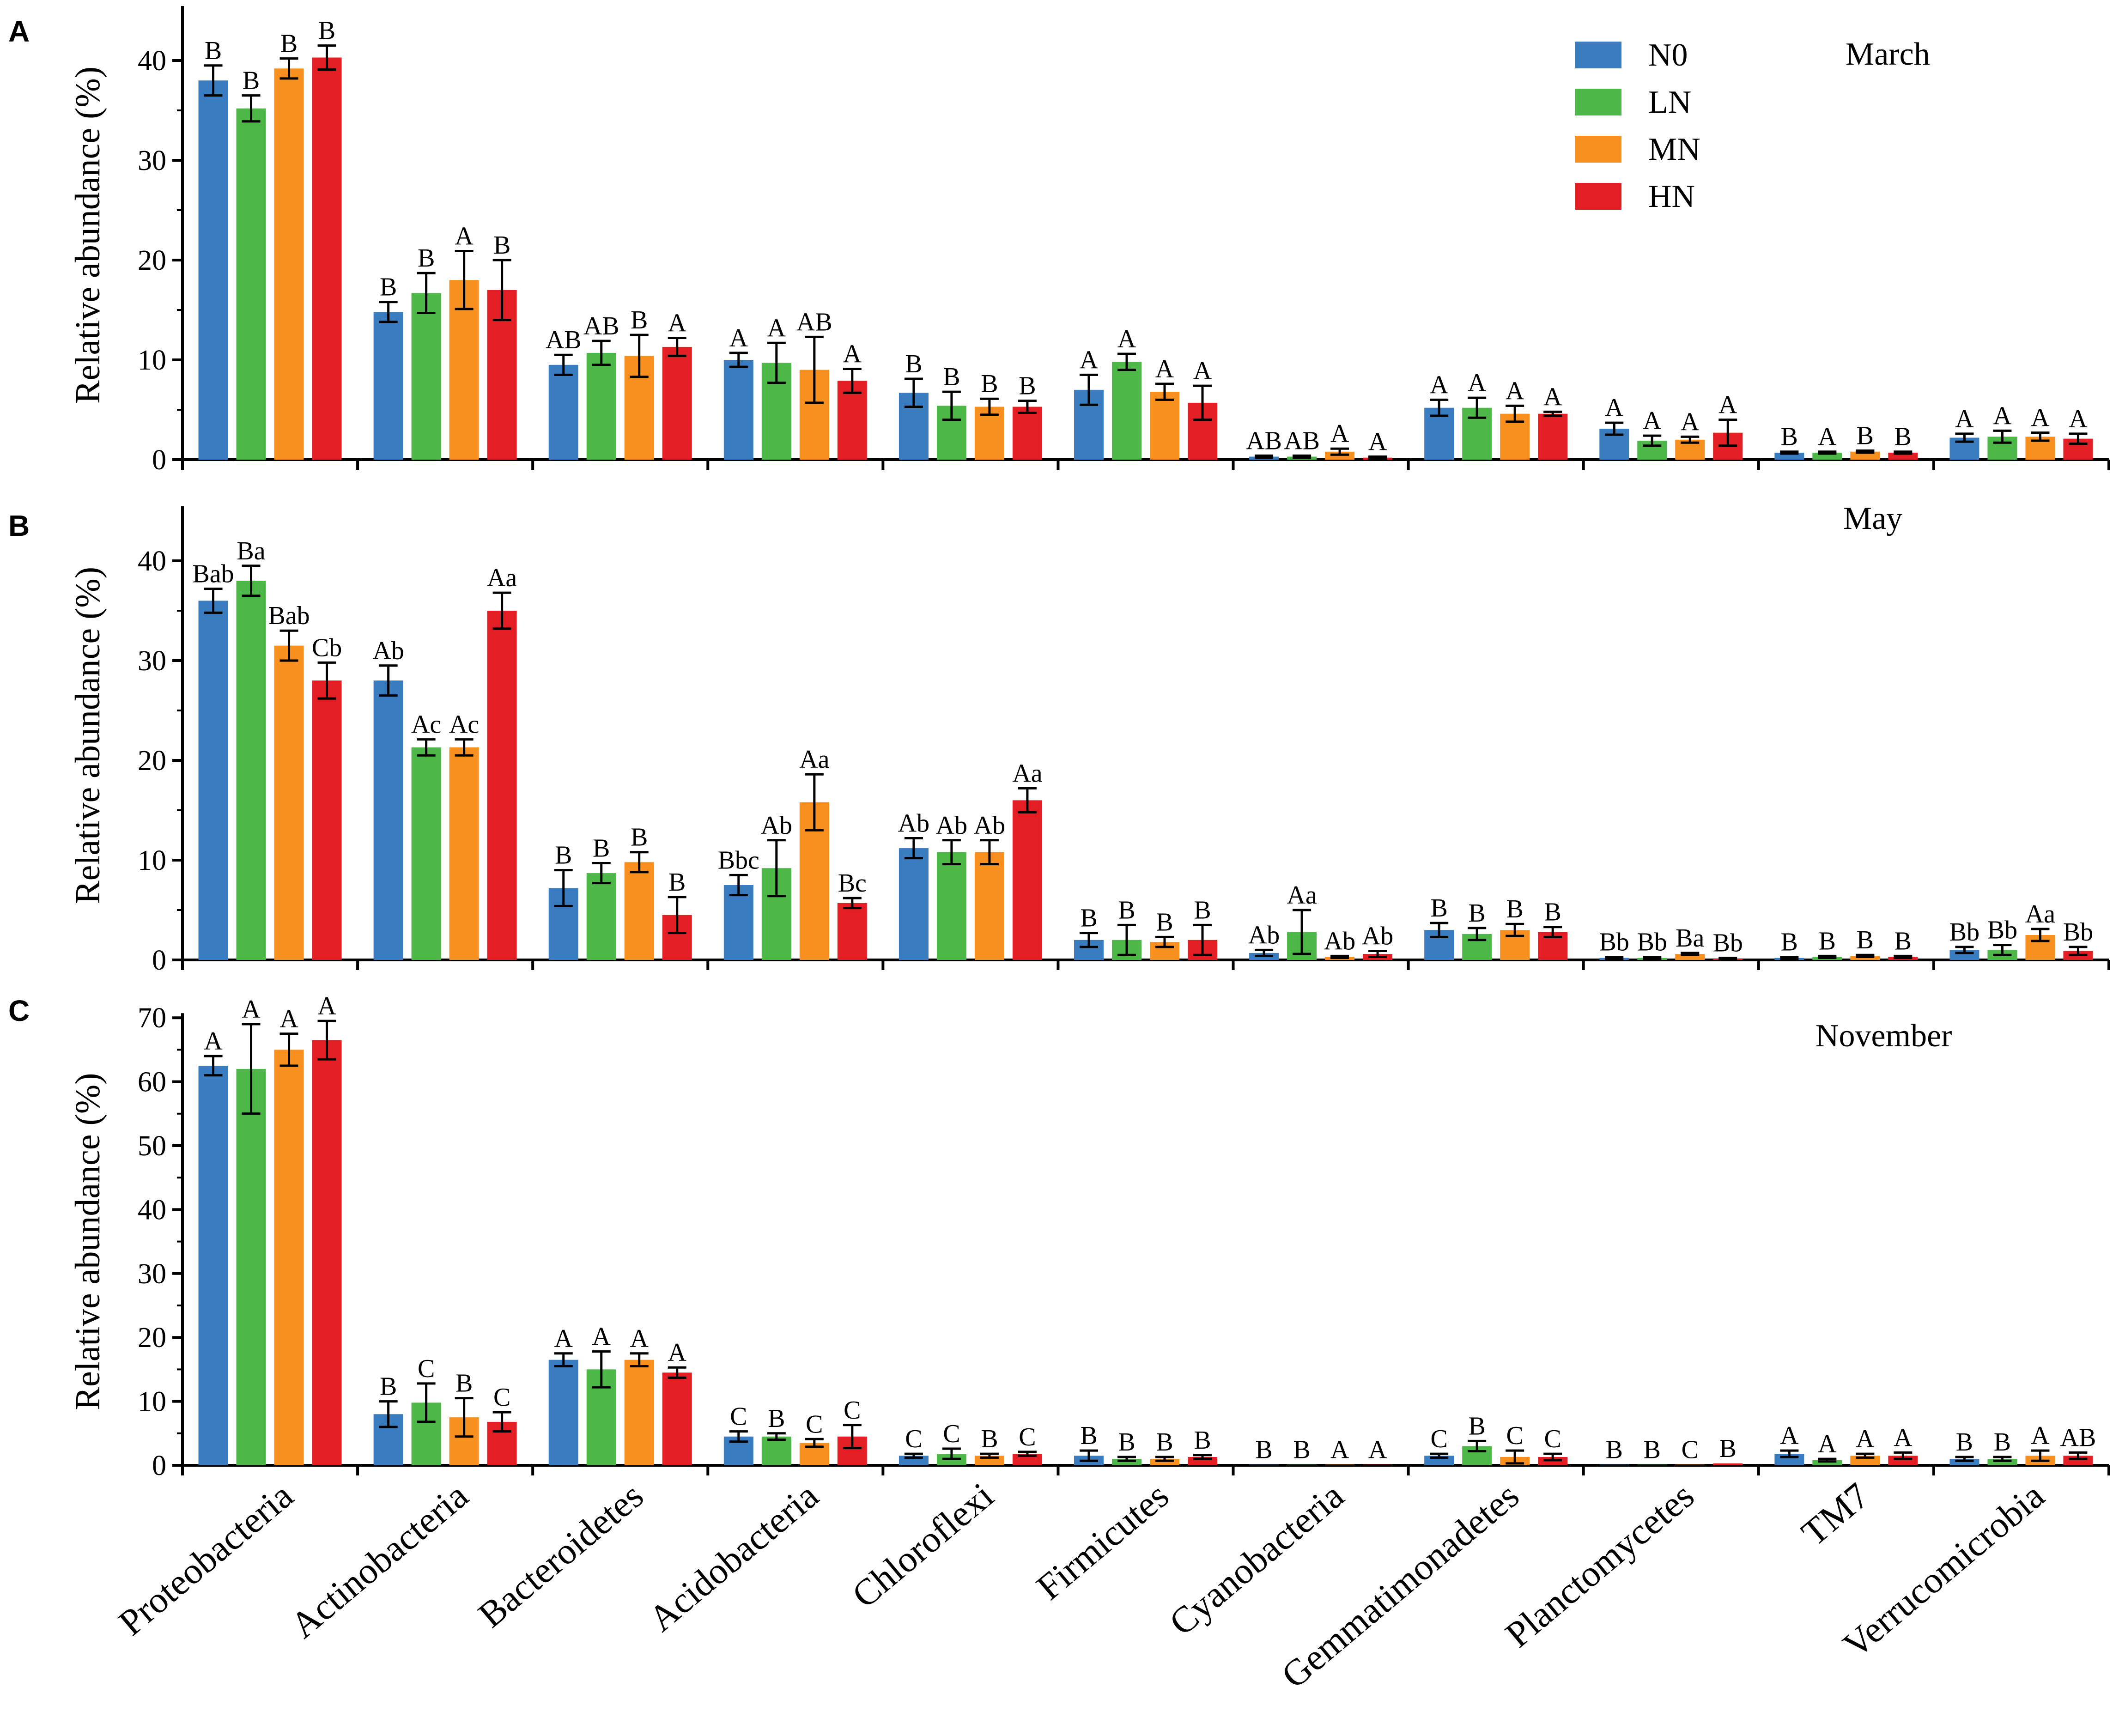  I want to click on bar-firmicutes-mn, so click(1164, 426).